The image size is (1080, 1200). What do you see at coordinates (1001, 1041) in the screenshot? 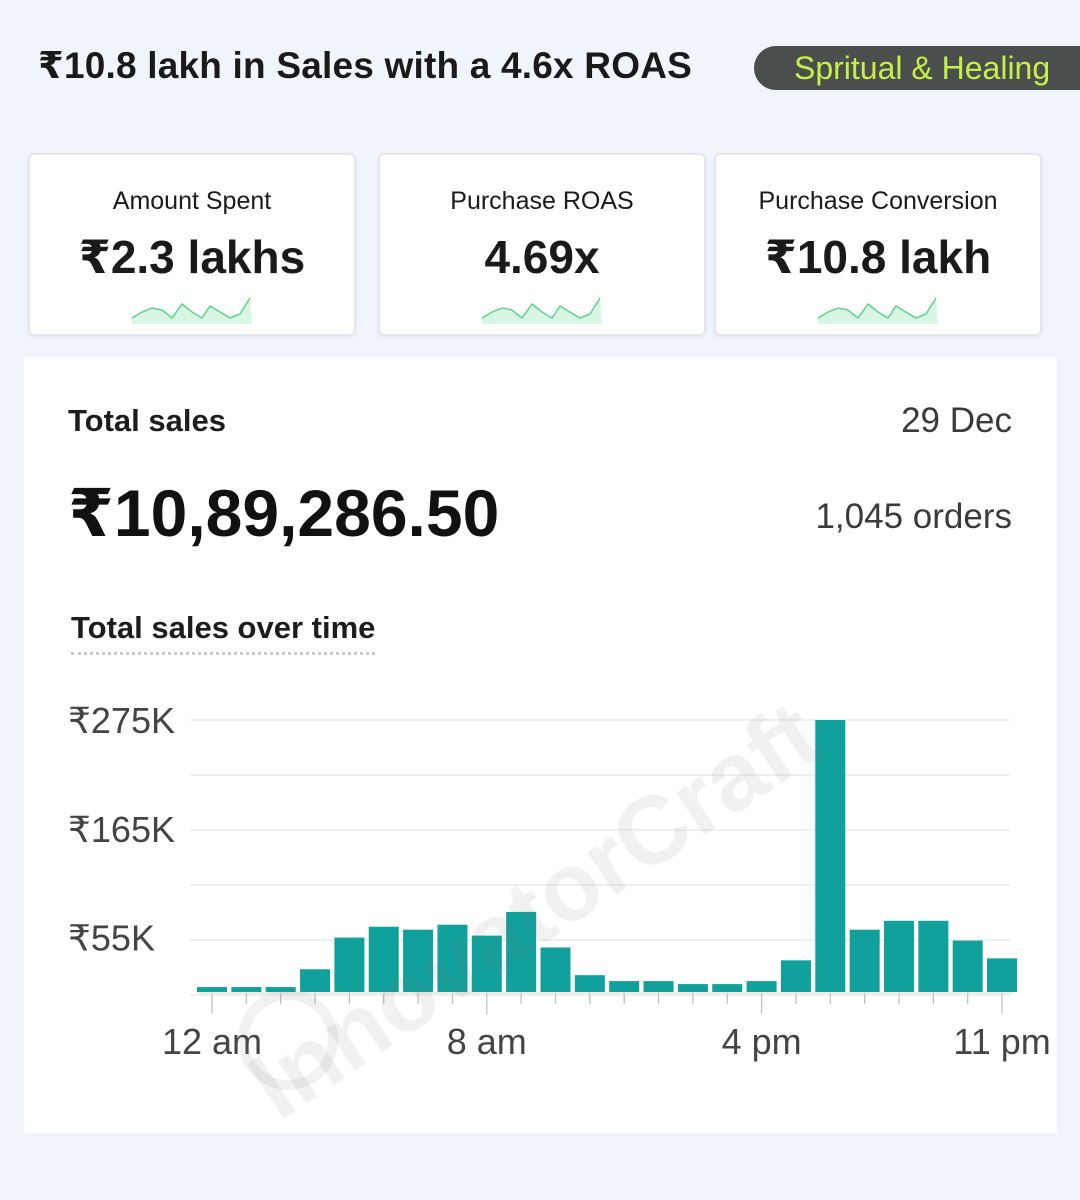
I see `x-tick-label: 11 pm` at bounding box center [1001, 1041].